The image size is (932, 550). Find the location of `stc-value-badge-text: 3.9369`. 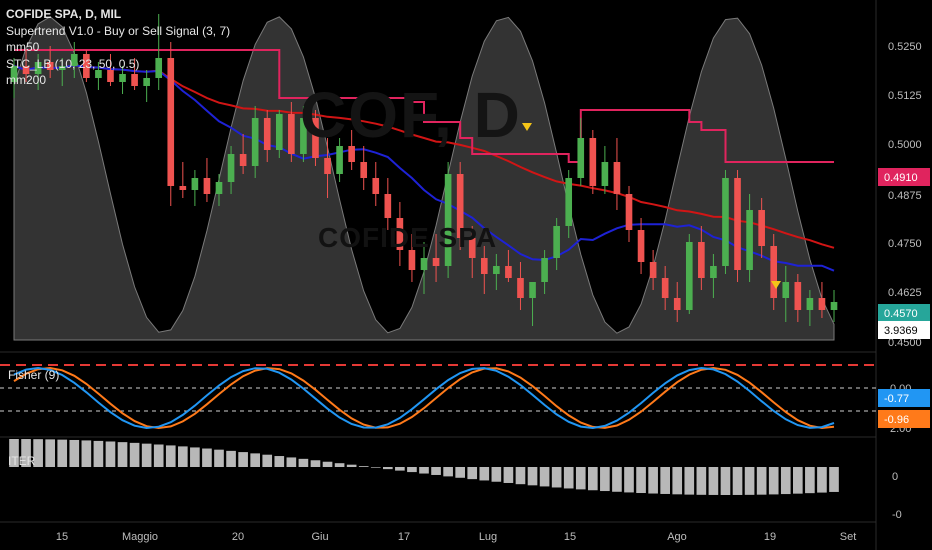

stc-value-badge-text: 3.9369 is located at coordinates (901, 331).